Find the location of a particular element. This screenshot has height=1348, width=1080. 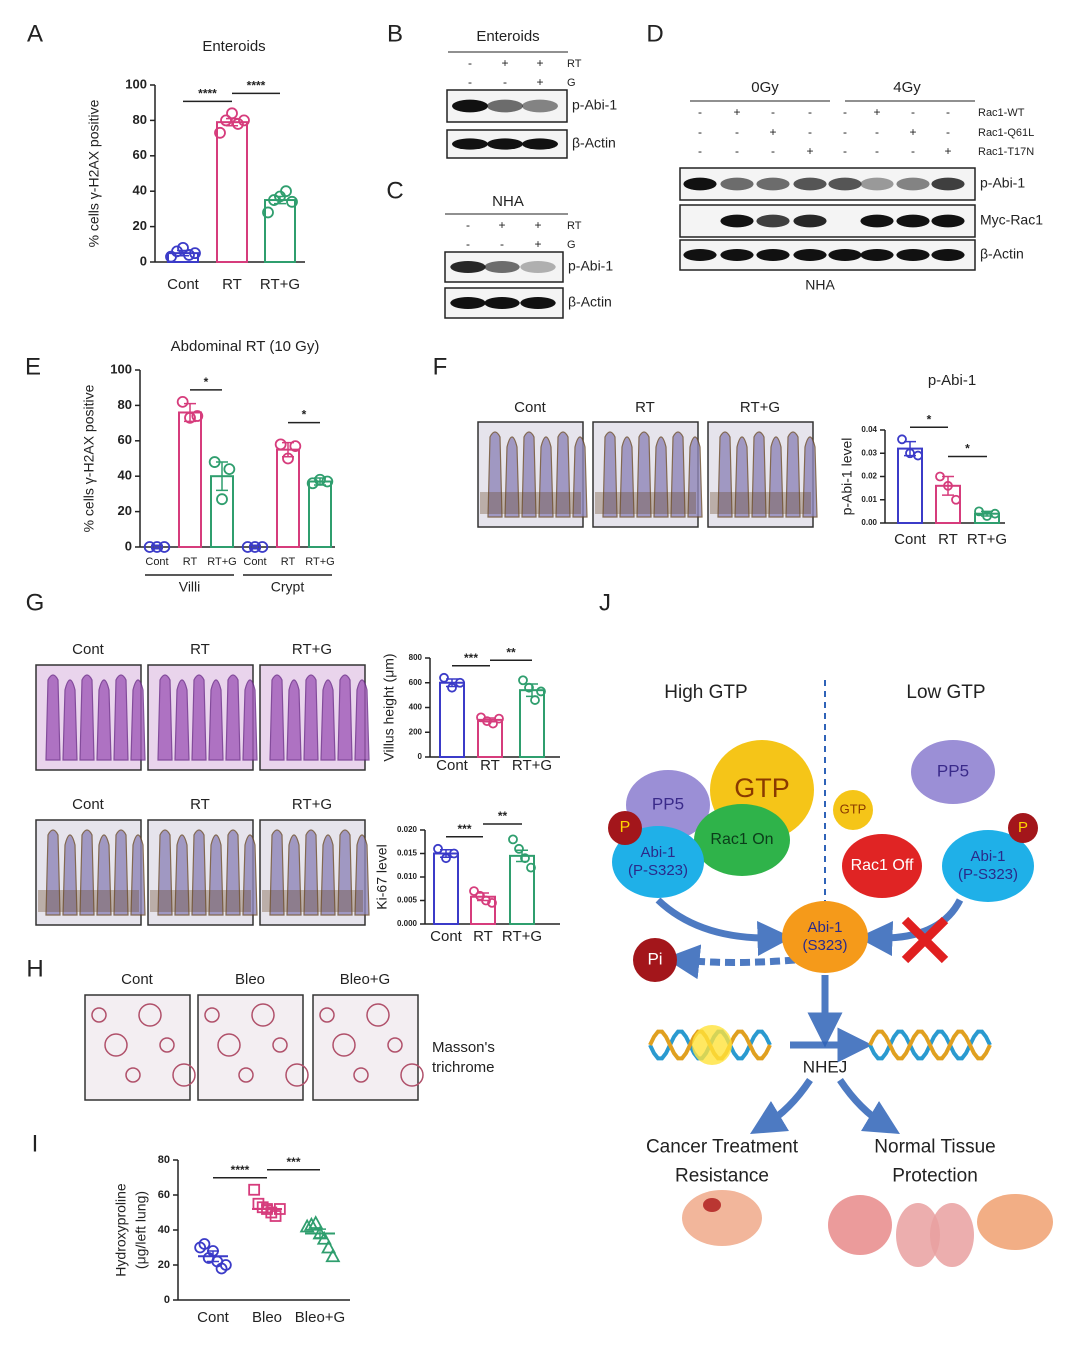

significance-label: **** is located at coordinates (240, 1170).